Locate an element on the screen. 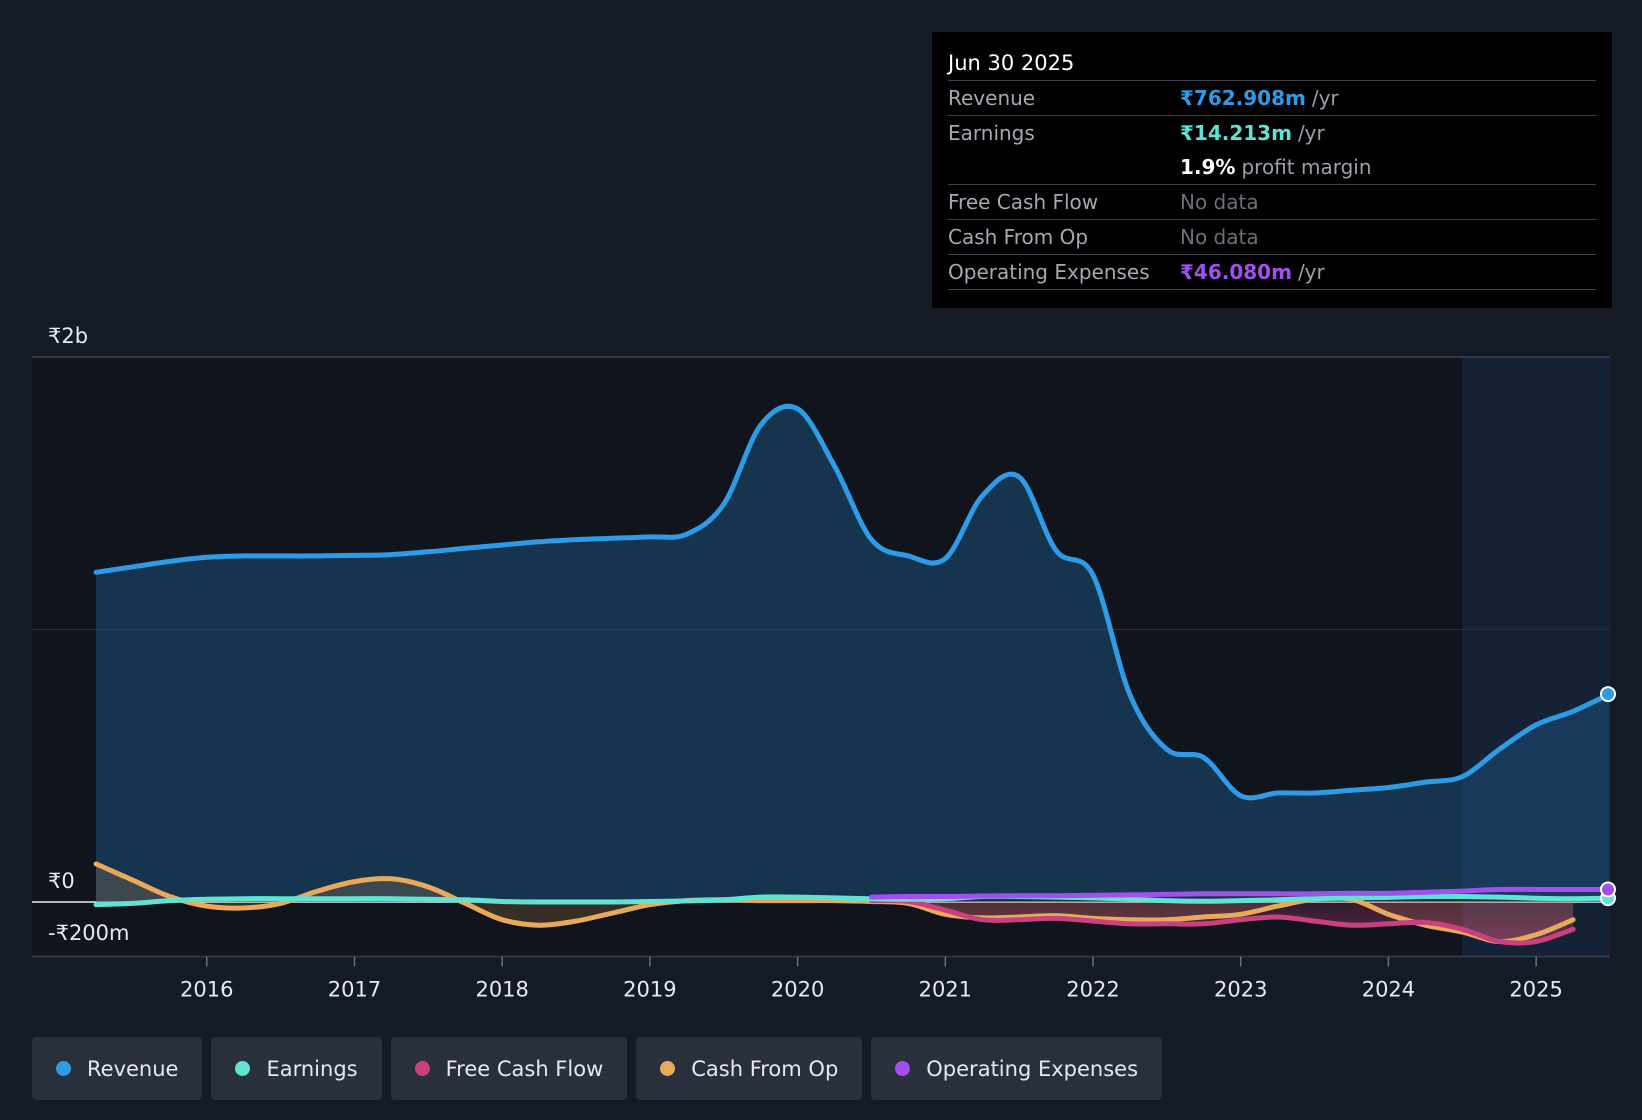  tooltip-value: 1.9% is located at coordinates (1208, 167).